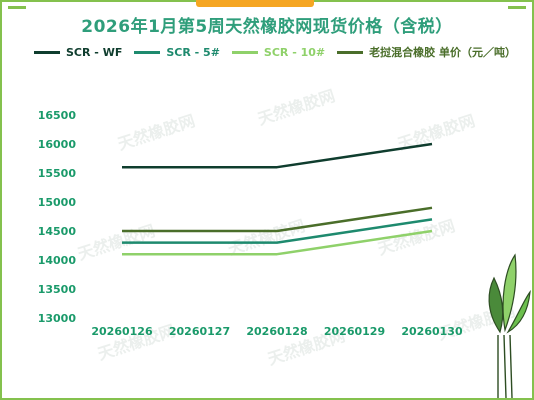 Image resolution: width=534 pixels, height=400 pixels. I want to click on legend-item-1: SCR - WF, so click(78, 52).